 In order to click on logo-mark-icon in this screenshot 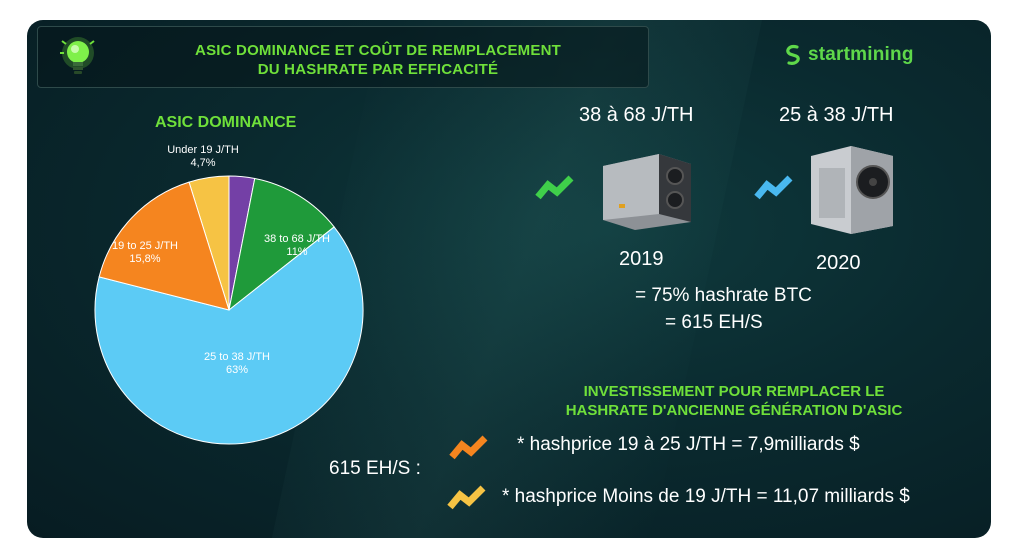, I will do `click(793, 55)`.